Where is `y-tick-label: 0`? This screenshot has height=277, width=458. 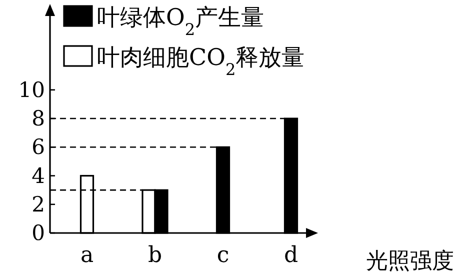
y-tick-label: 0 is located at coordinates (38, 233).